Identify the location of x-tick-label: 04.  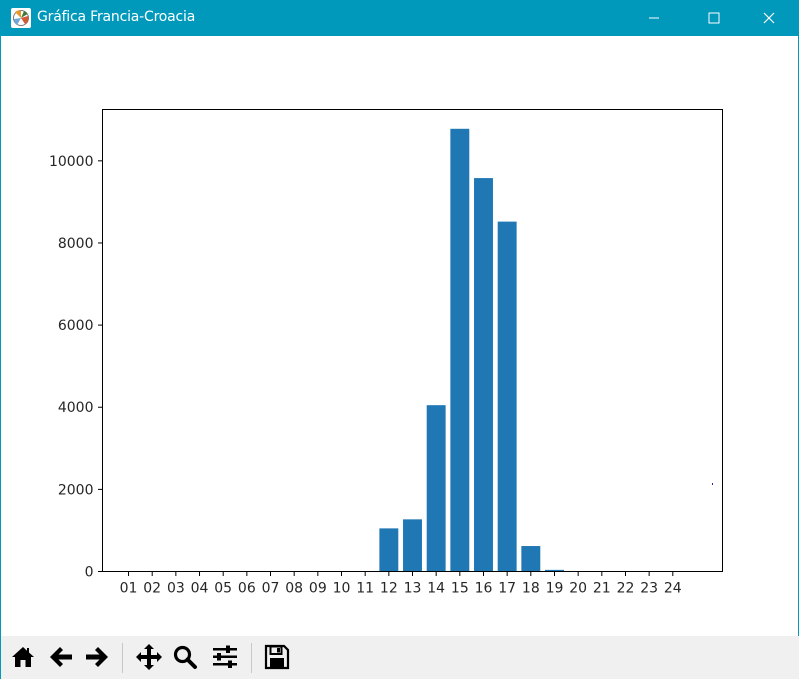
(200, 589).